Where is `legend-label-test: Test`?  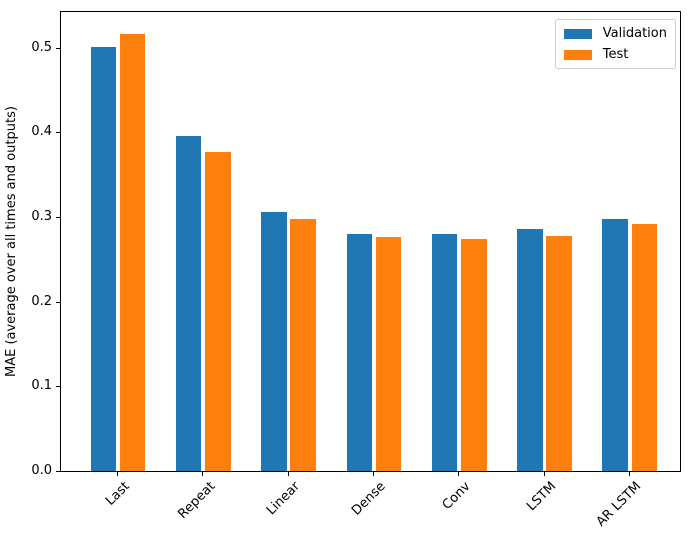
legend-label-test: Test is located at coordinates (615, 54).